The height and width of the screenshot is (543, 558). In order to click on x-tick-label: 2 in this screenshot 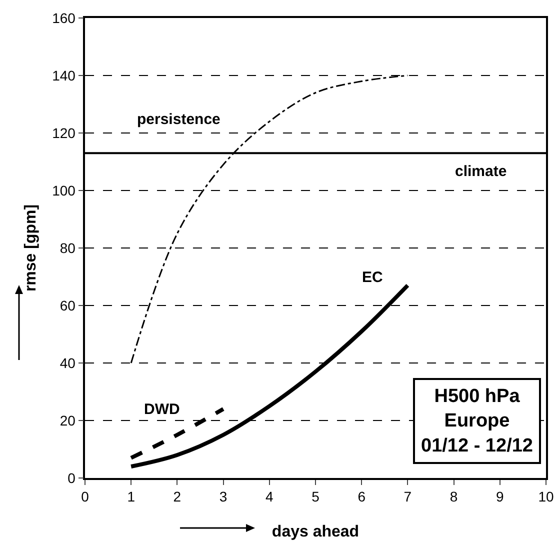, I will do `click(177, 496)`.